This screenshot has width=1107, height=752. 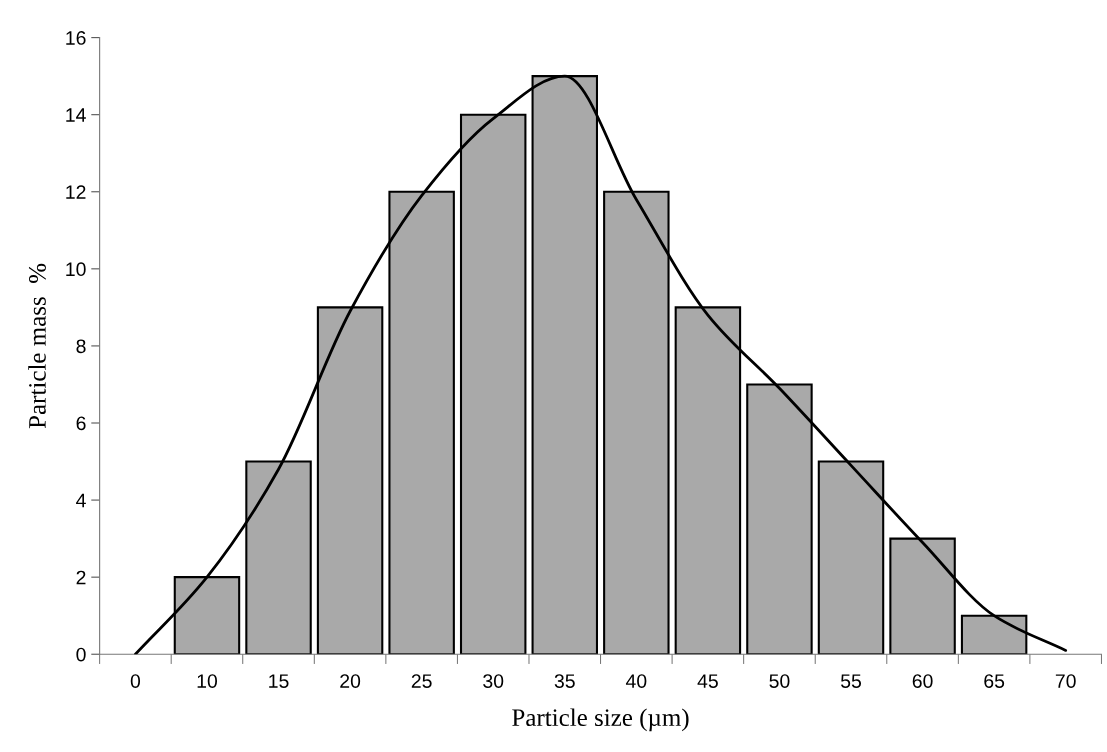 I want to click on x-tick-label: 60, so click(x=922, y=681).